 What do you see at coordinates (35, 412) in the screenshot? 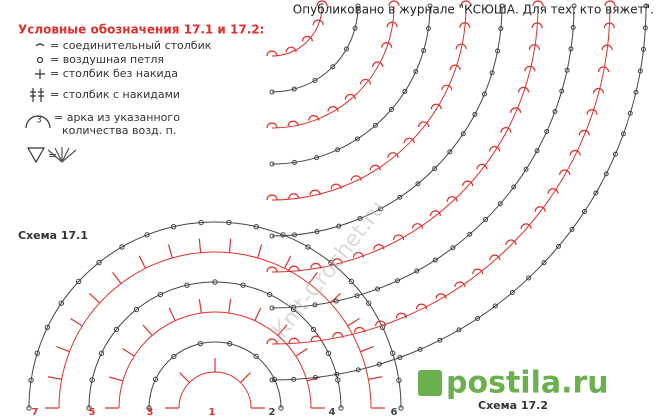
I see `row-number: 7` at bounding box center [35, 412].